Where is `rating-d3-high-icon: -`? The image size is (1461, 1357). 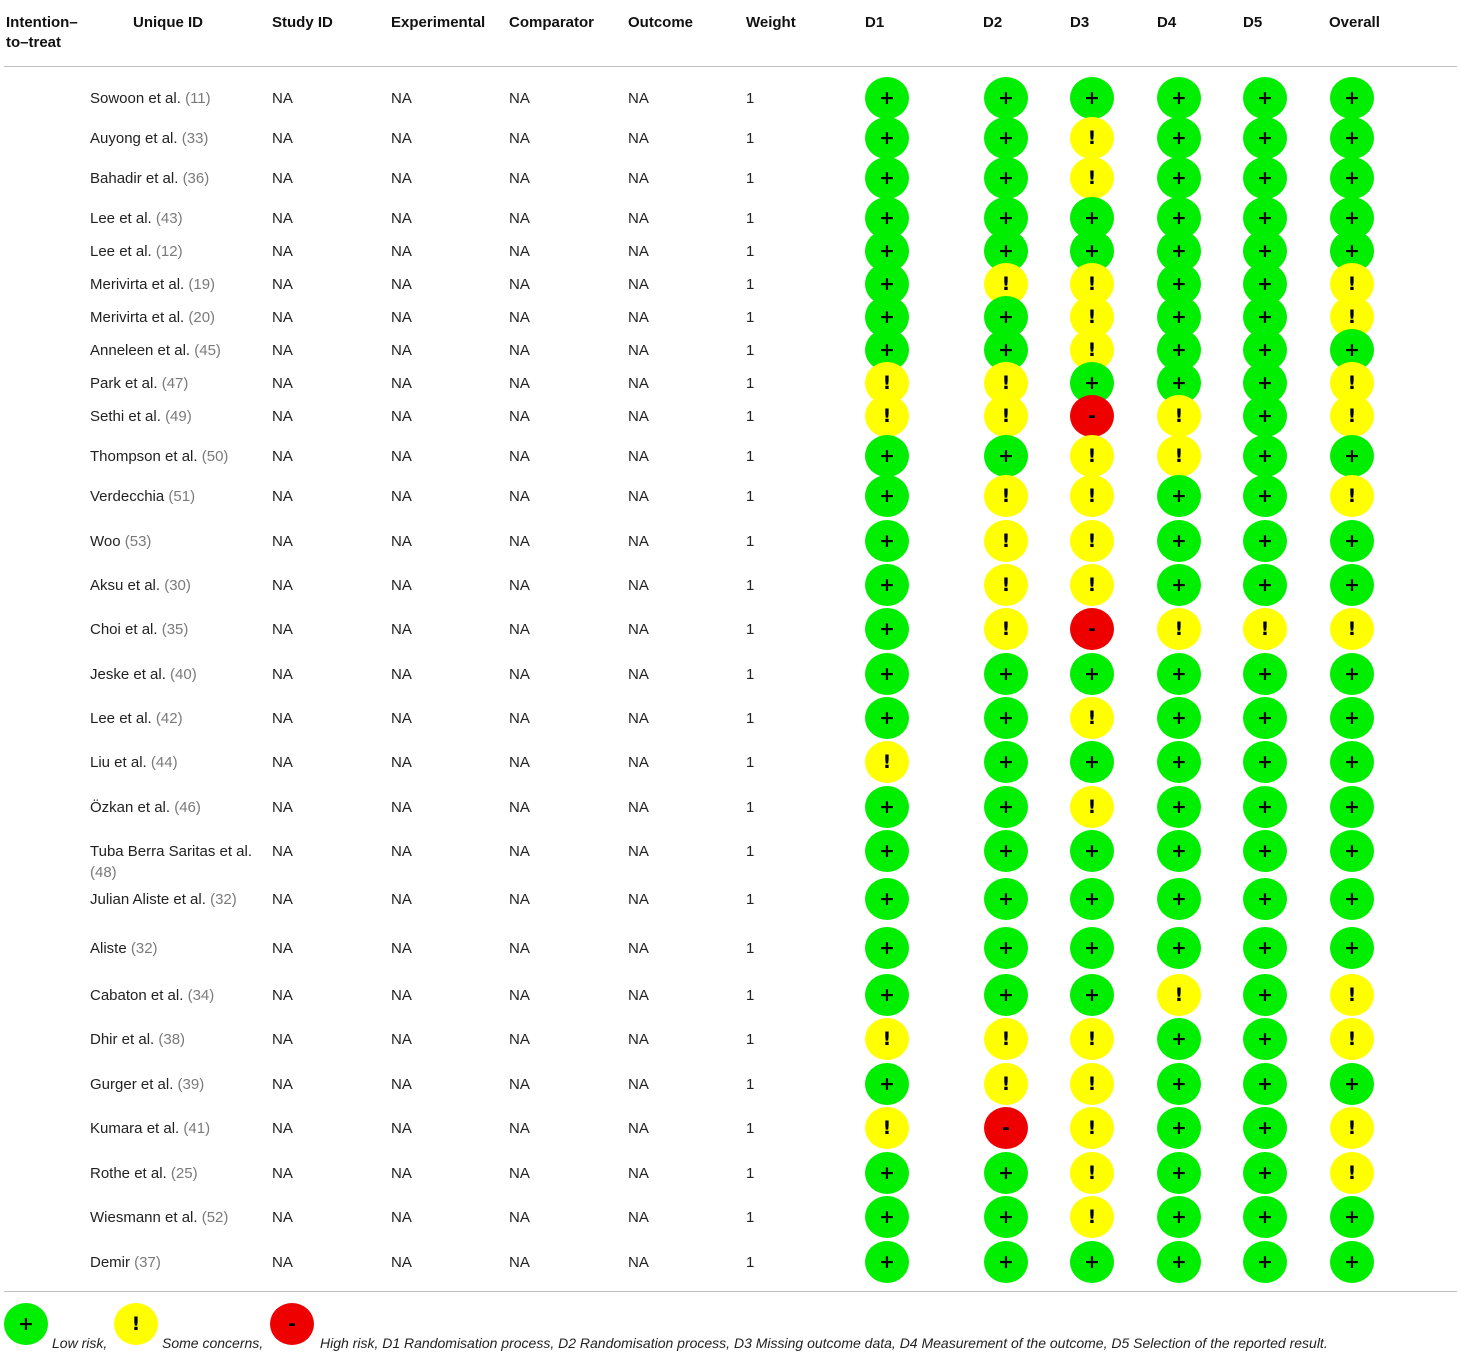 rating-d3-high-icon: - is located at coordinates (1092, 416).